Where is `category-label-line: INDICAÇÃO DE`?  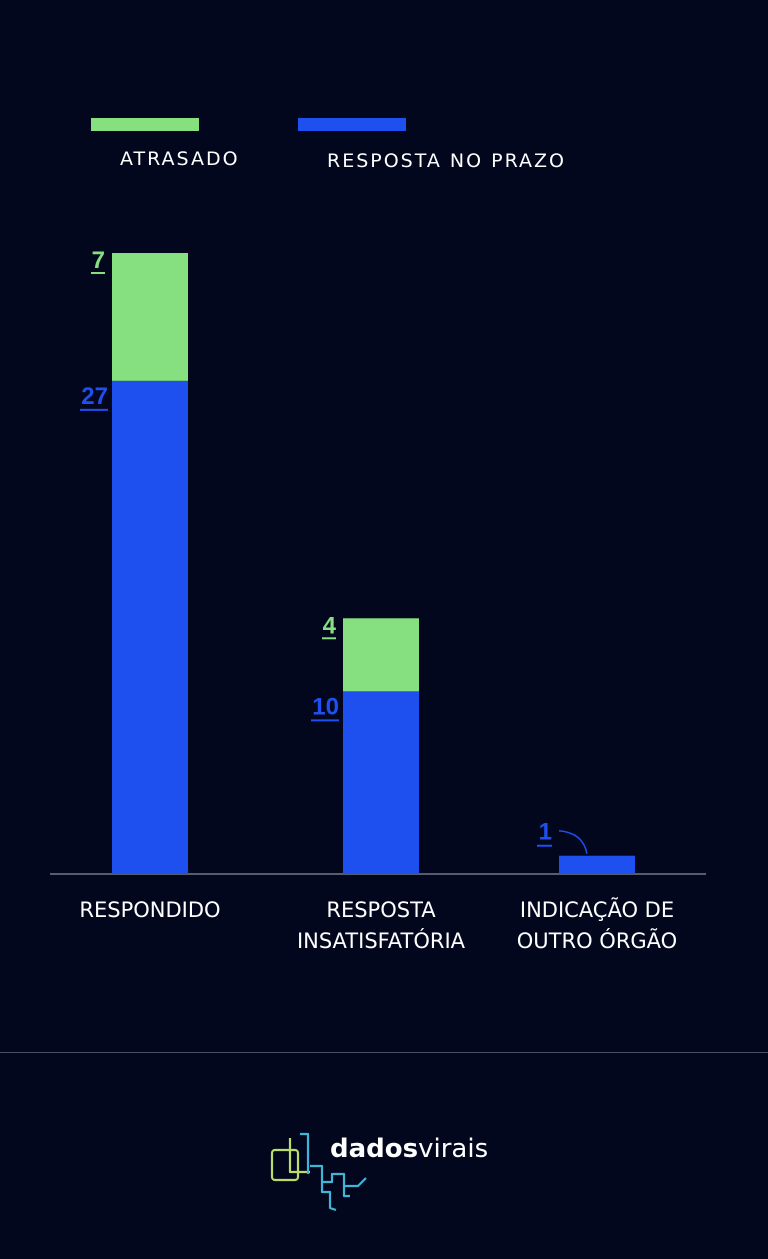 category-label-line: INDICAÇÃO DE is located at coordinates (597, 910).